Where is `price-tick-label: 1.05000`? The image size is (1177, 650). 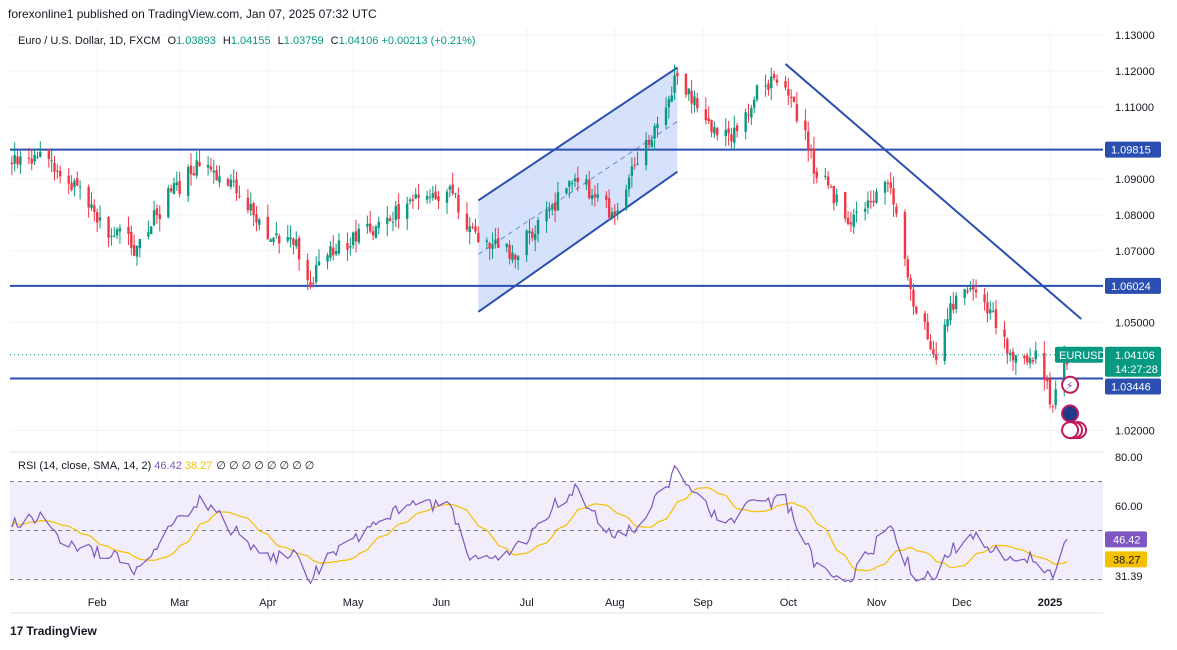 price-tick-label: 1.05000 is located at coordinates (1135, 324).